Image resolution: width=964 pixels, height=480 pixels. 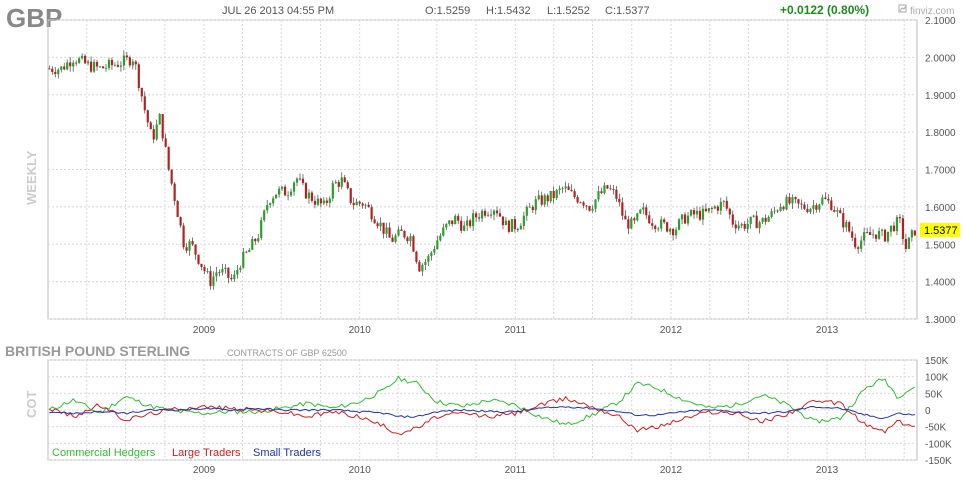 I want to click on price-tick-label: 1.8000, so click(x=940, y=133).